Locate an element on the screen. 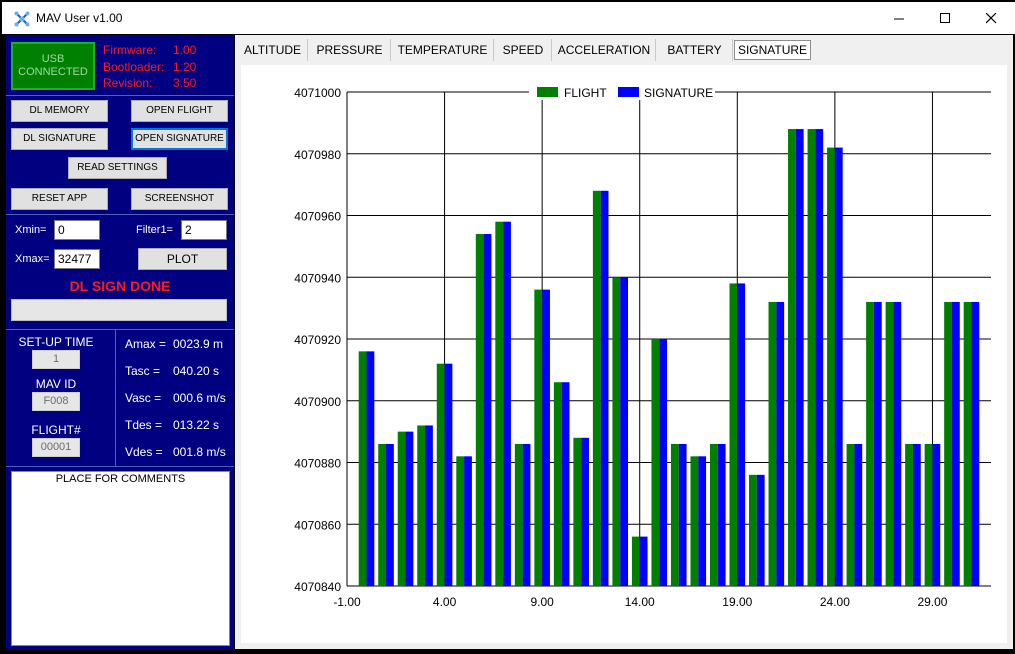 This screenshot has height=654, width=1015. revision-value: 3.50 is located at coordinates (185, 83).